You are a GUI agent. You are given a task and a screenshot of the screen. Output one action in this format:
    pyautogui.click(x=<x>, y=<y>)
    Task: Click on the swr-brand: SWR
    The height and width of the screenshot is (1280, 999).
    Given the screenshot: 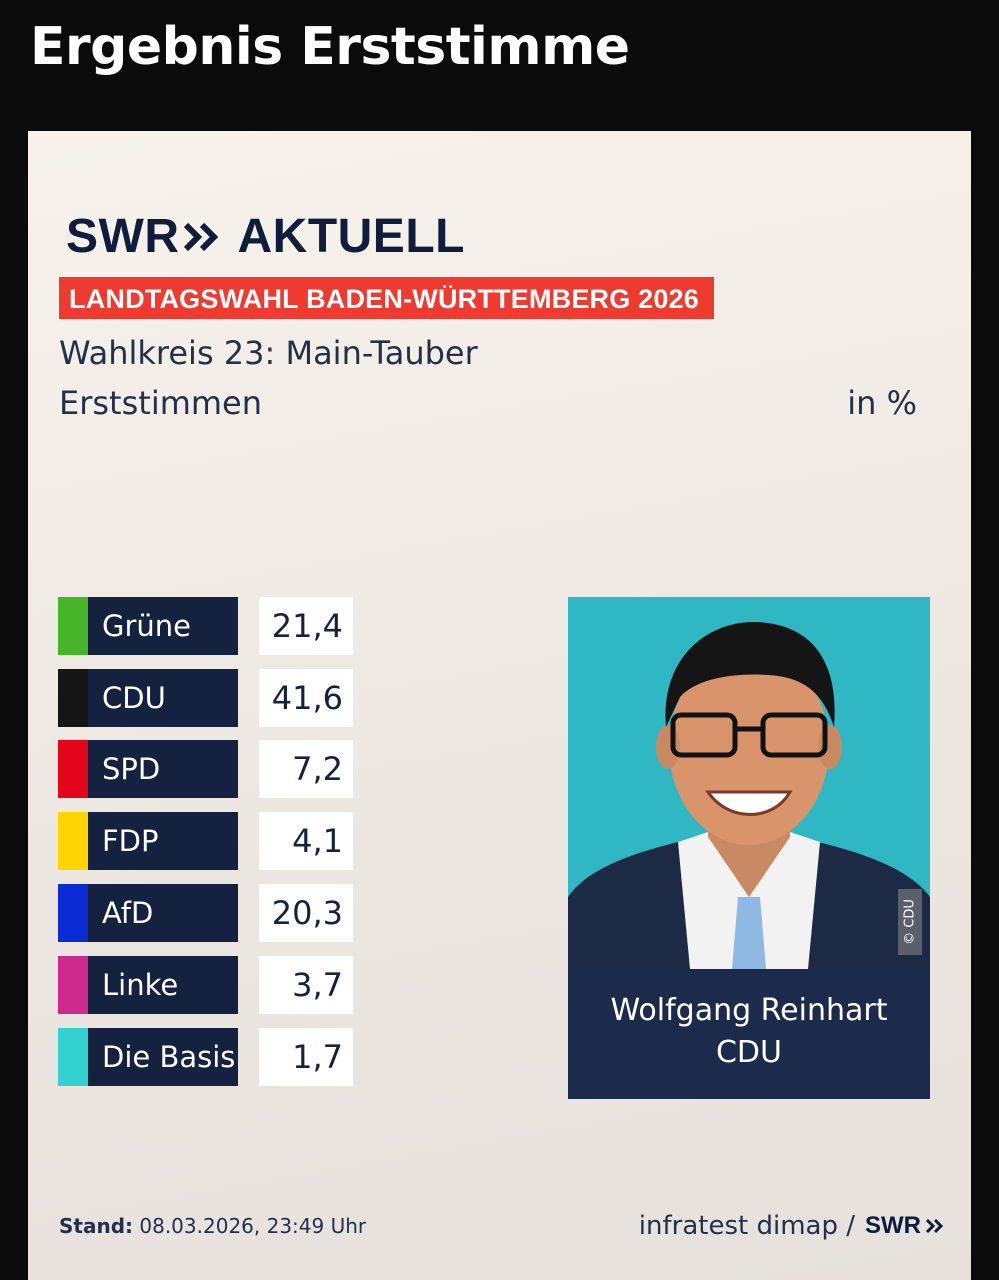 What is the action you would take?
    pyautogui.click(x=893, y=1225)
    